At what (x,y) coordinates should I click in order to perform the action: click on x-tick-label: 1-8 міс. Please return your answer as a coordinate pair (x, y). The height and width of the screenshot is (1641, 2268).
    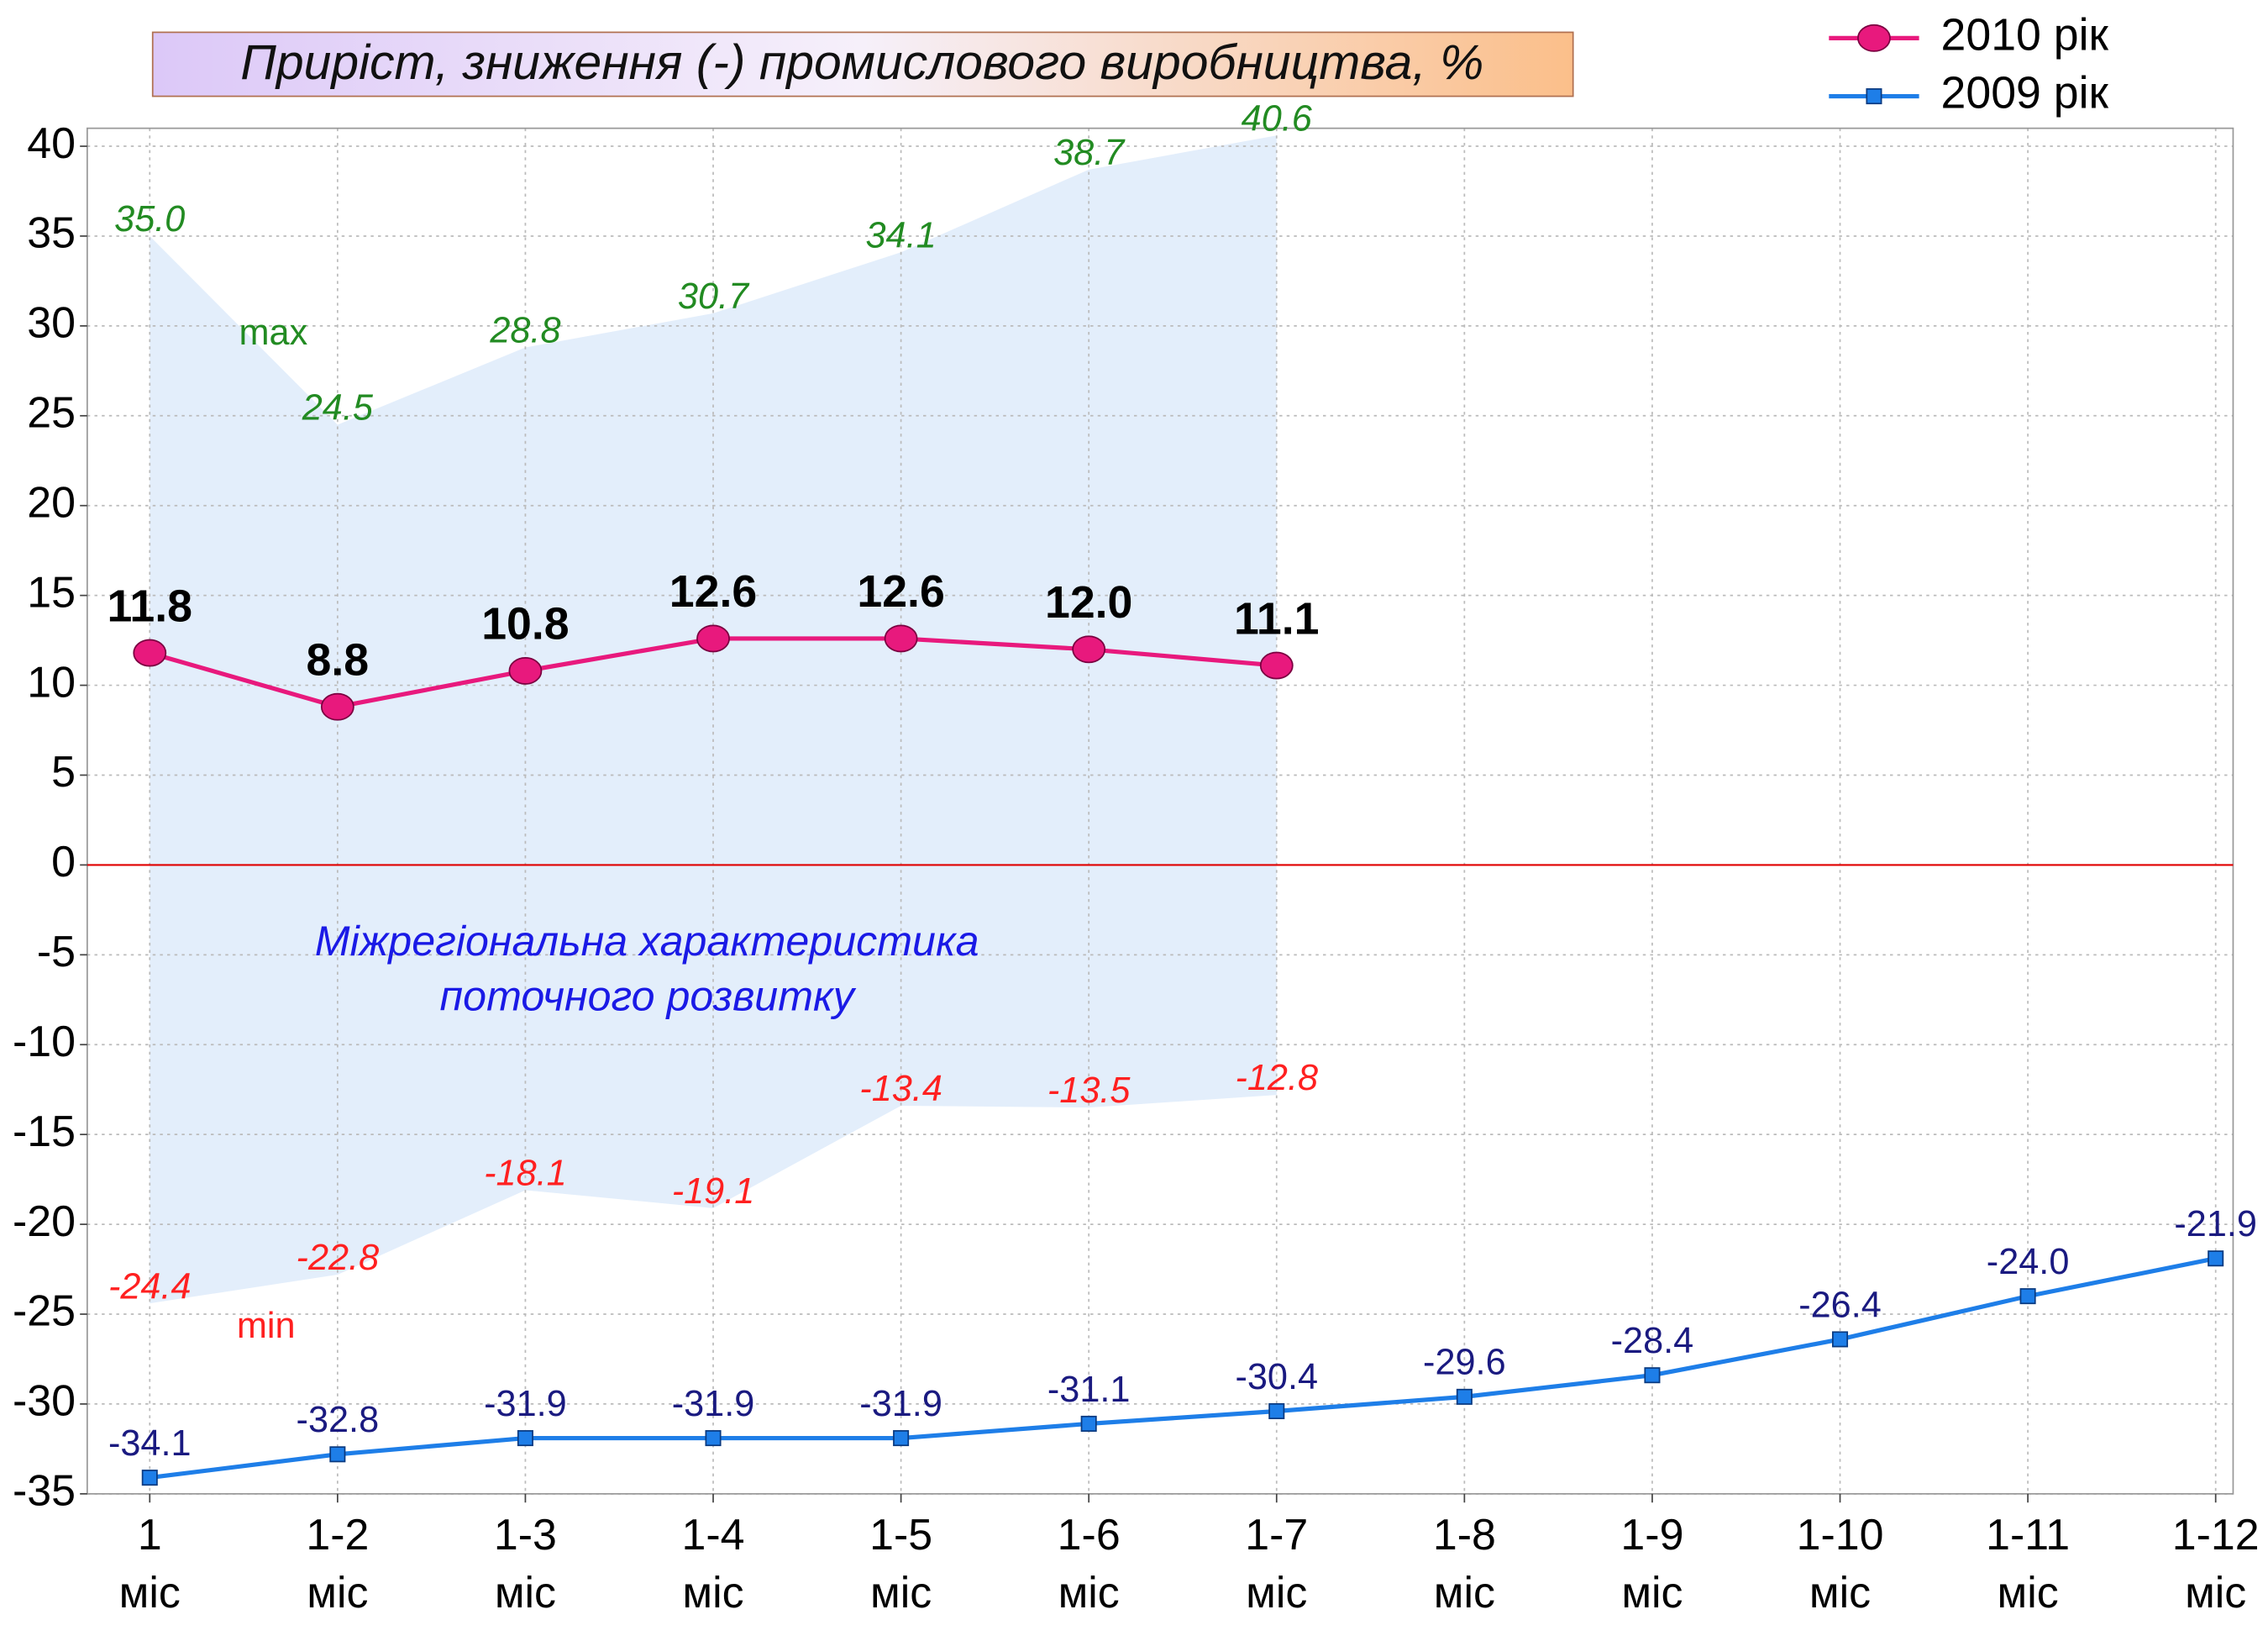
    Looking at the image, I should click on (1464, 1563).